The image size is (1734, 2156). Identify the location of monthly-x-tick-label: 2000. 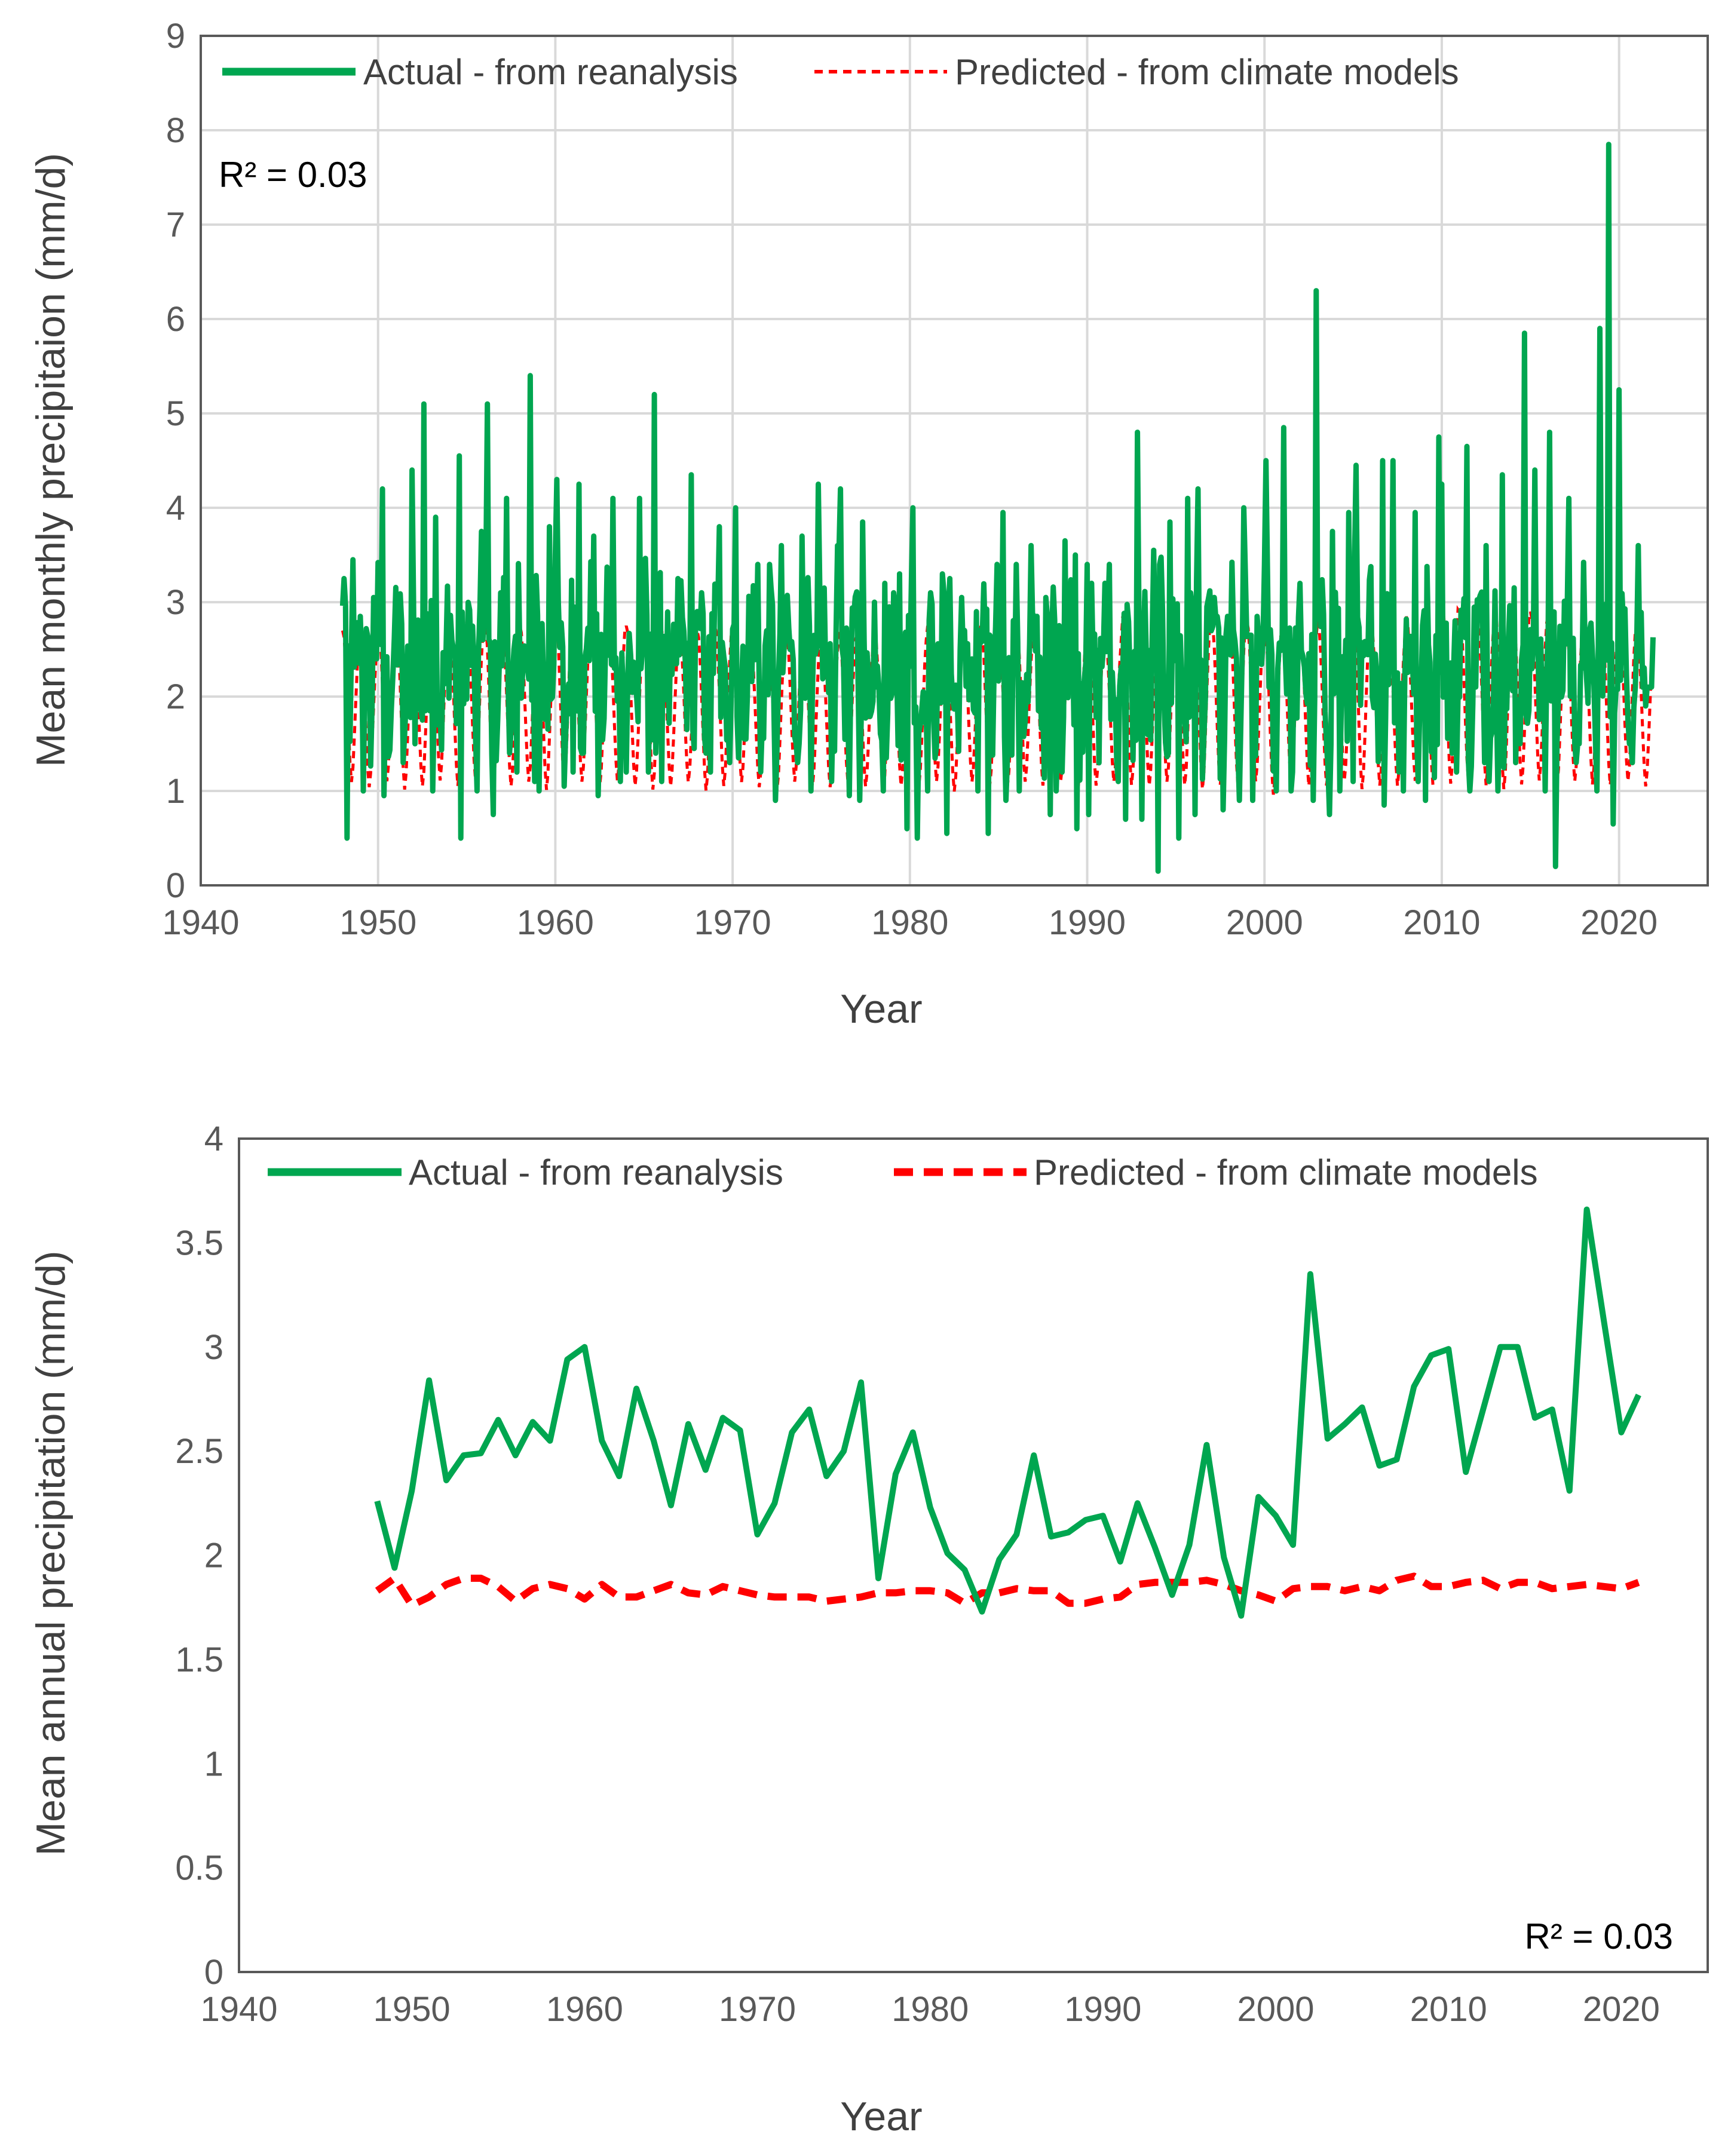
(1264, 922).